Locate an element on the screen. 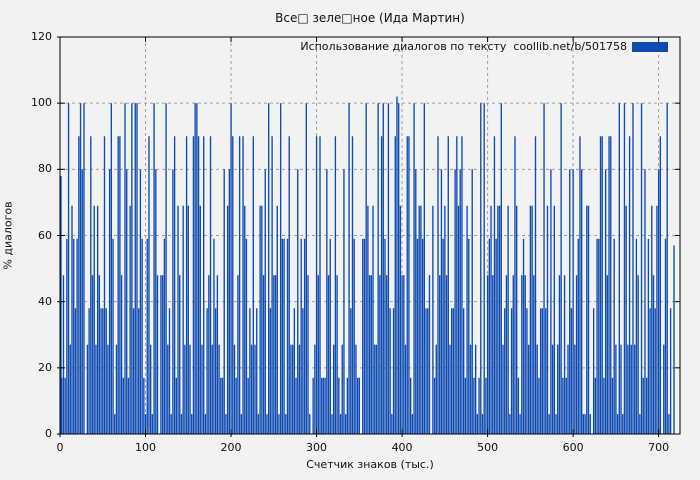 The image size is (700, 480). x-tick-label: 600 is located at coordinates (573, 447).